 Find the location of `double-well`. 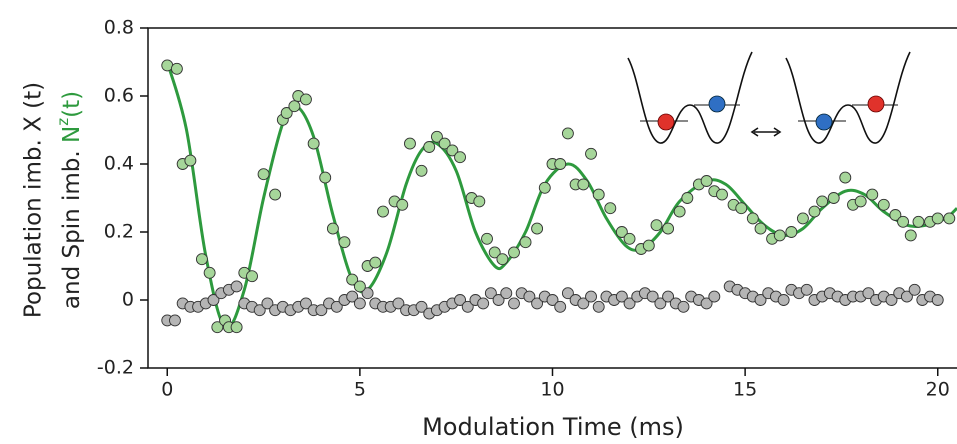

double-well is located at coordinates (690, 97).